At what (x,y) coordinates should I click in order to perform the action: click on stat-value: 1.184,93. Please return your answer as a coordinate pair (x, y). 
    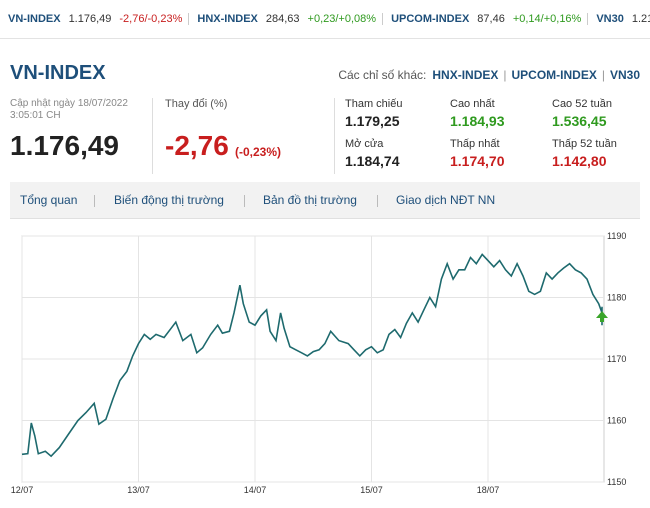
    Looking at the image, I should click on (477, 121).